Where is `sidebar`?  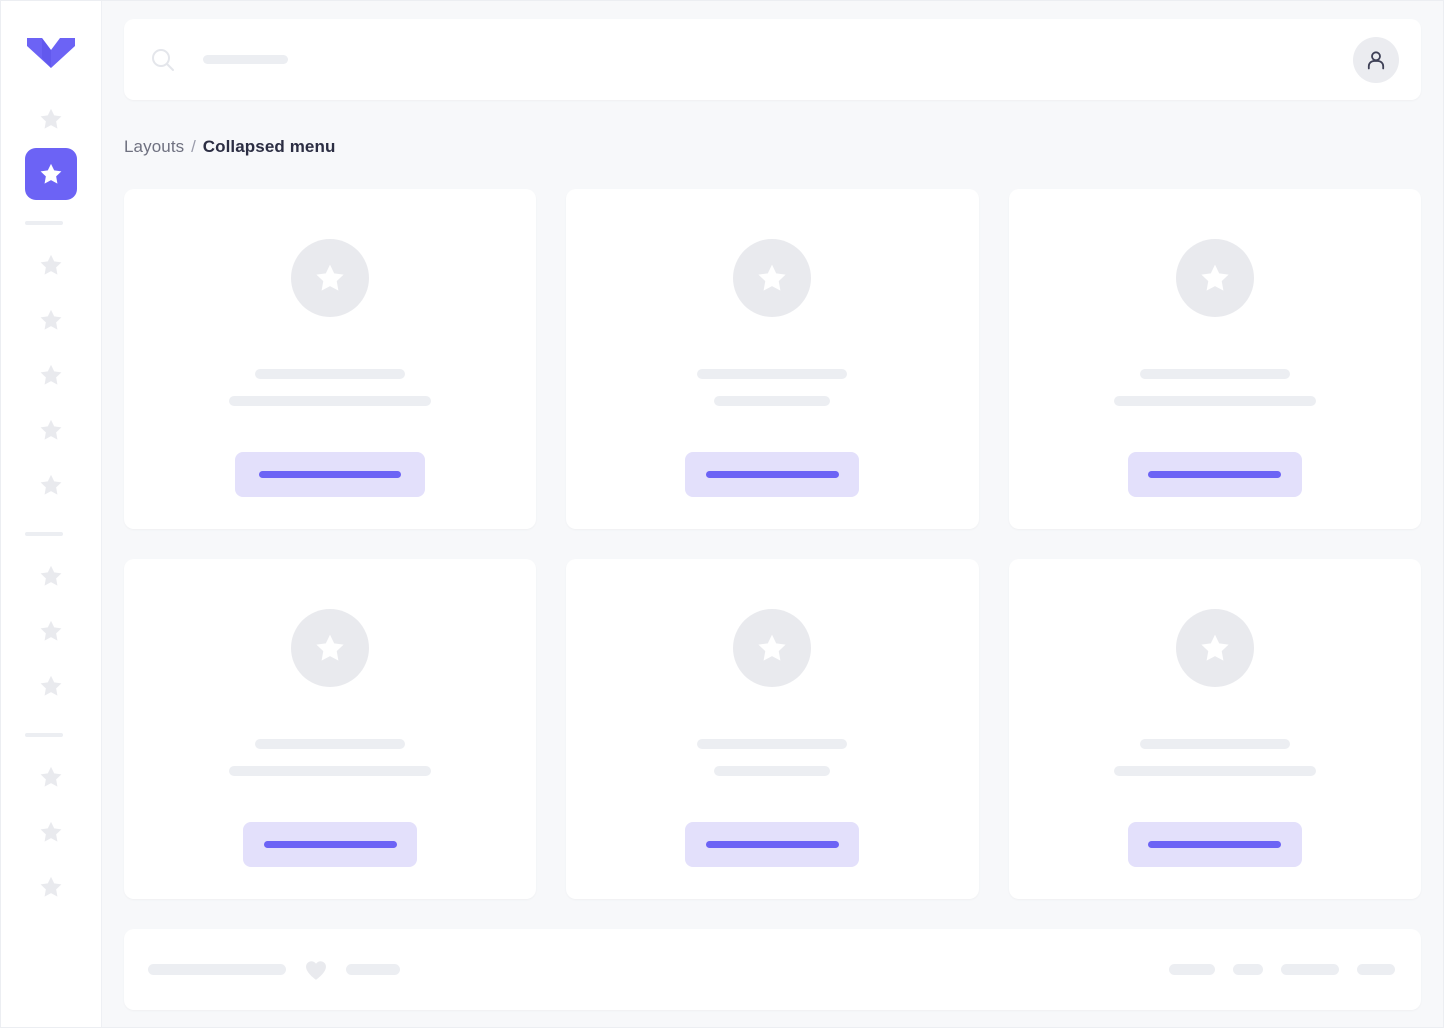
sidebar is located at coordinates (51, 514).